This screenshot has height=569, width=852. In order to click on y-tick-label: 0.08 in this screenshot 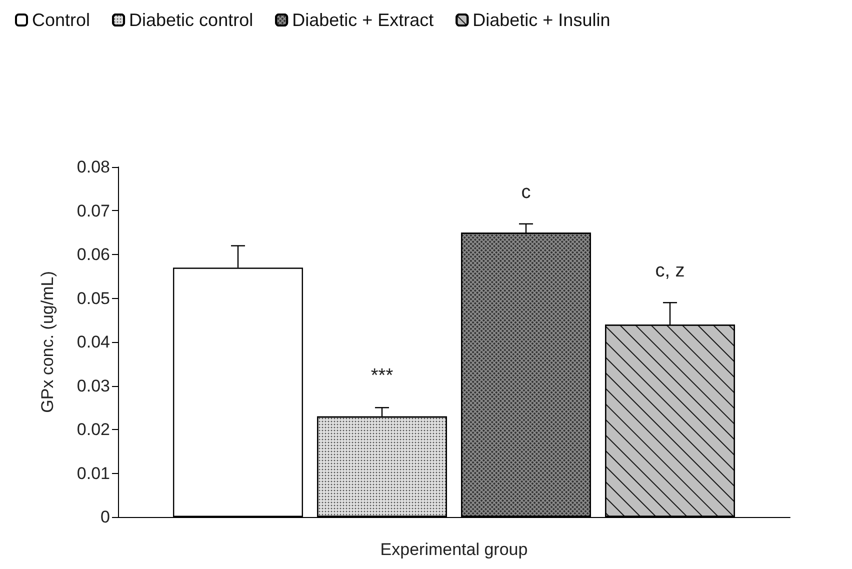, I will do `click(93, 167)`.